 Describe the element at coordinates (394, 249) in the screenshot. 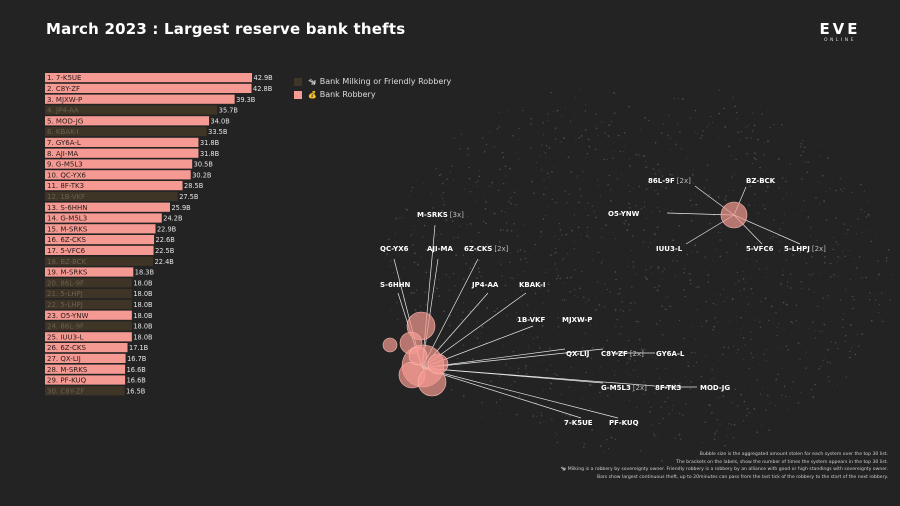

I see `system-label: QC-YX6` at that location.